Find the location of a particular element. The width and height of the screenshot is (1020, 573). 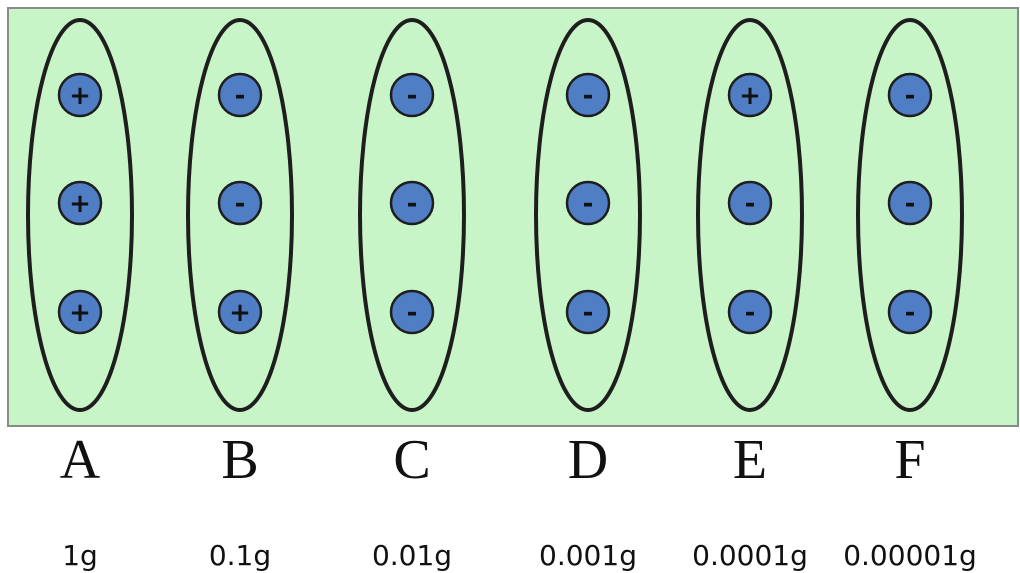

group-e: + - - E 0.0001g is located at coordinates (750, 295).